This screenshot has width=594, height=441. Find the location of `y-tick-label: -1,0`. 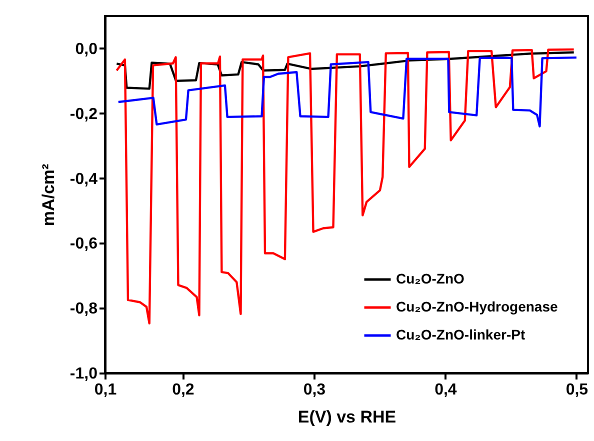

y-tick-label: -1,0 is located at coordinates (84, 374).